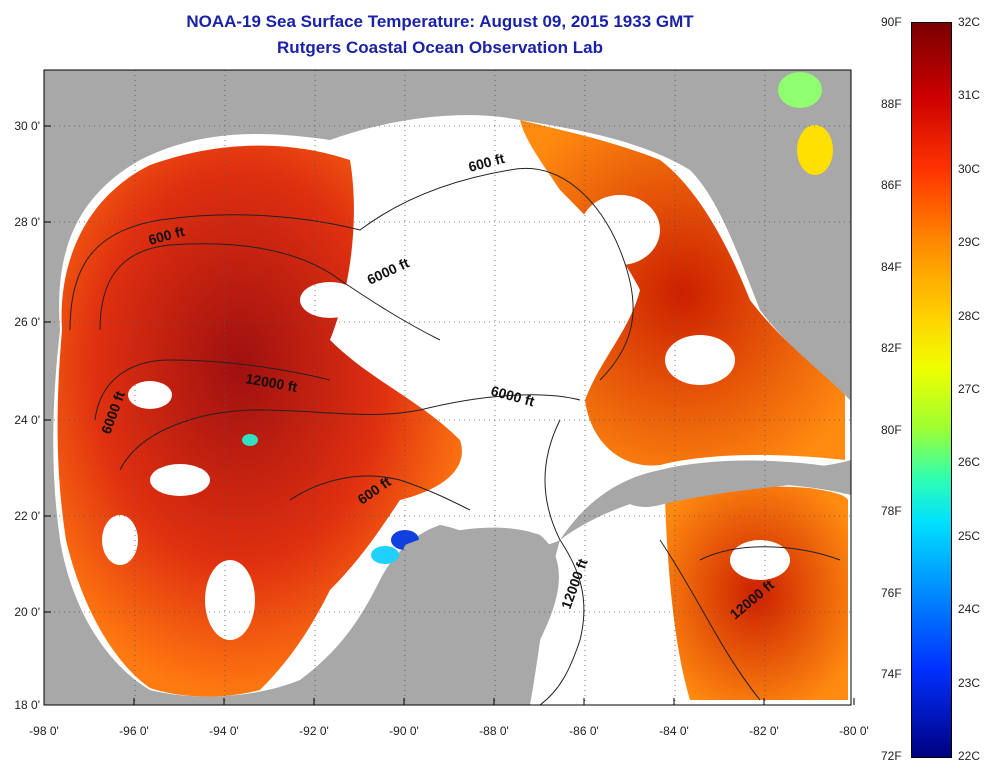 This screenshot has width=992, height=770. I want to click on colorbar-label-c: 23C, so click(969, 682).